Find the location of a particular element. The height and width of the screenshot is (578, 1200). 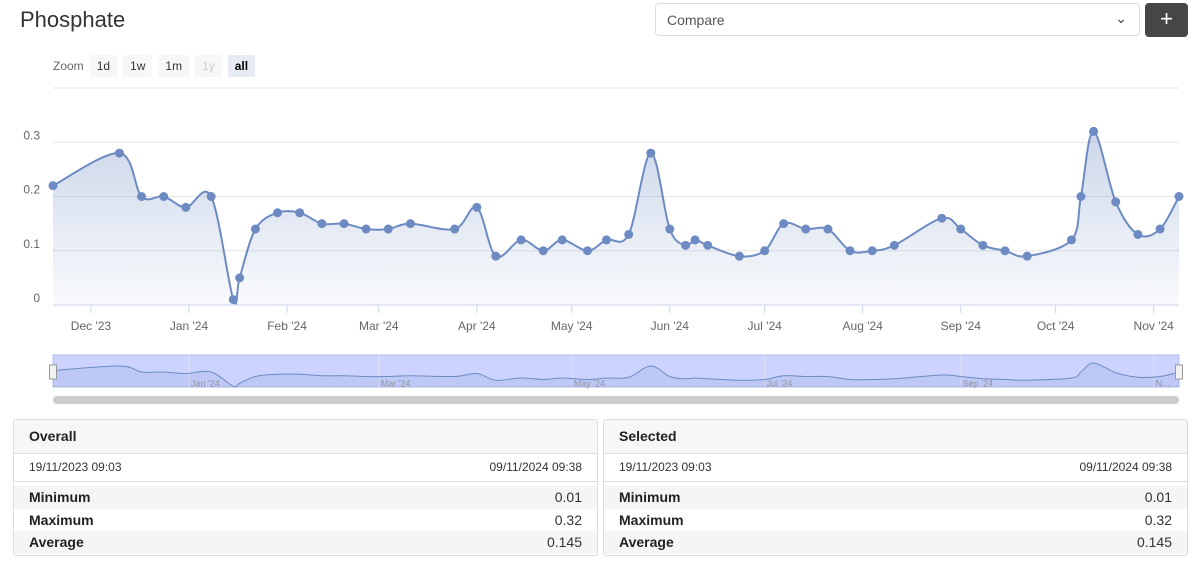

x-tick-label: May '24 is located at coordinates (572, 326).